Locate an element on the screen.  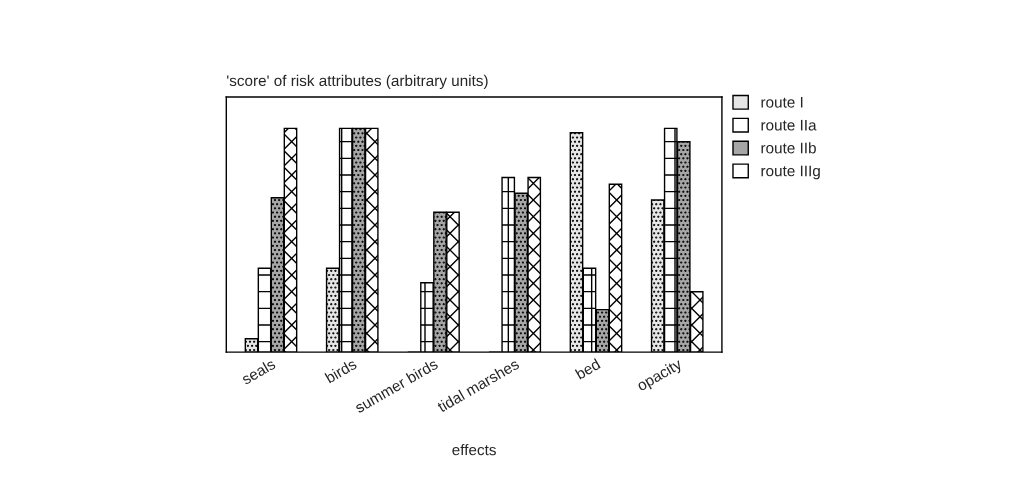
x-tick-label: bed is located at coordinates (587, 369).